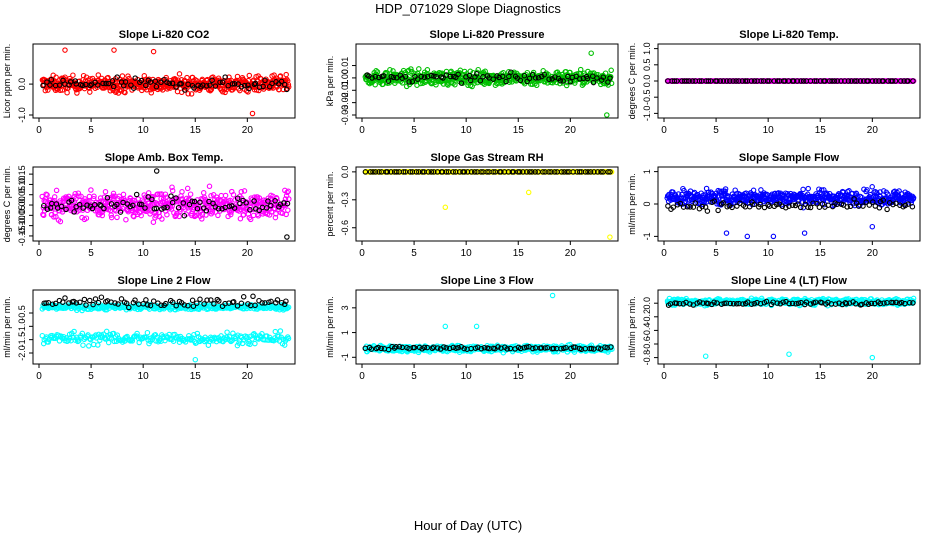 This screenshot has width=936, height=540. Describe the element at coordinates (22, 174) in the screenshot. I see `y-tick-label: 0.15` at that location.